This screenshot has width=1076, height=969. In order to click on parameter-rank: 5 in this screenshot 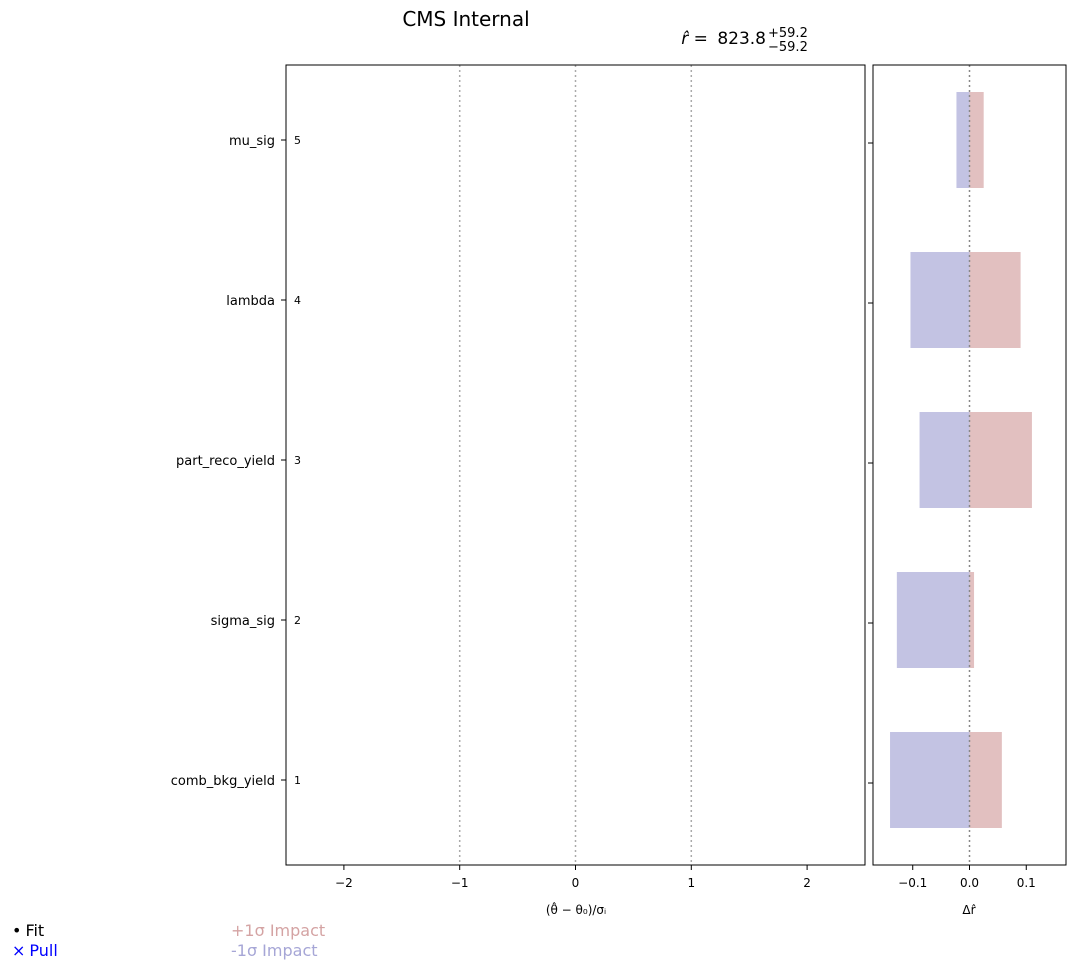, I will do `click(297, 140)`.